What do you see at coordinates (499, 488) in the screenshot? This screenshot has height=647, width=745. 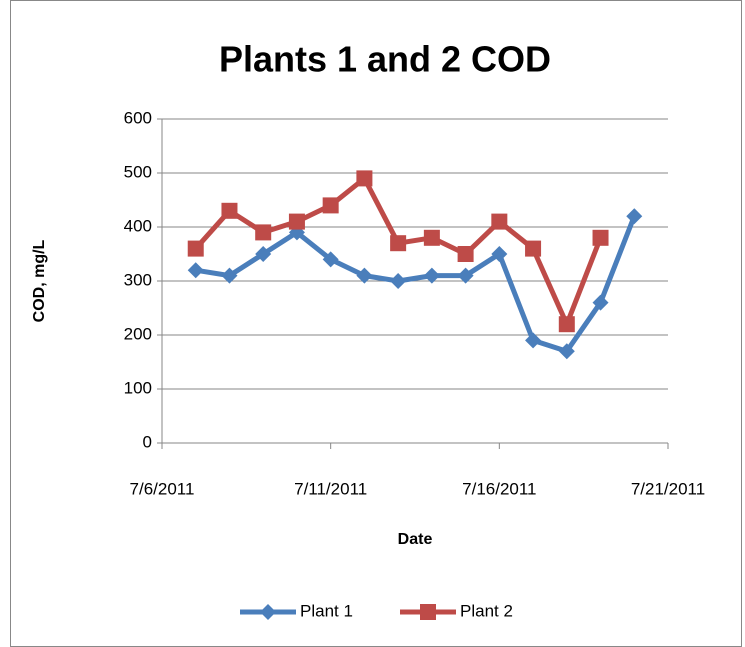 I see `x-tick-label: 7/16/2011` at bounding box center [499, 488].